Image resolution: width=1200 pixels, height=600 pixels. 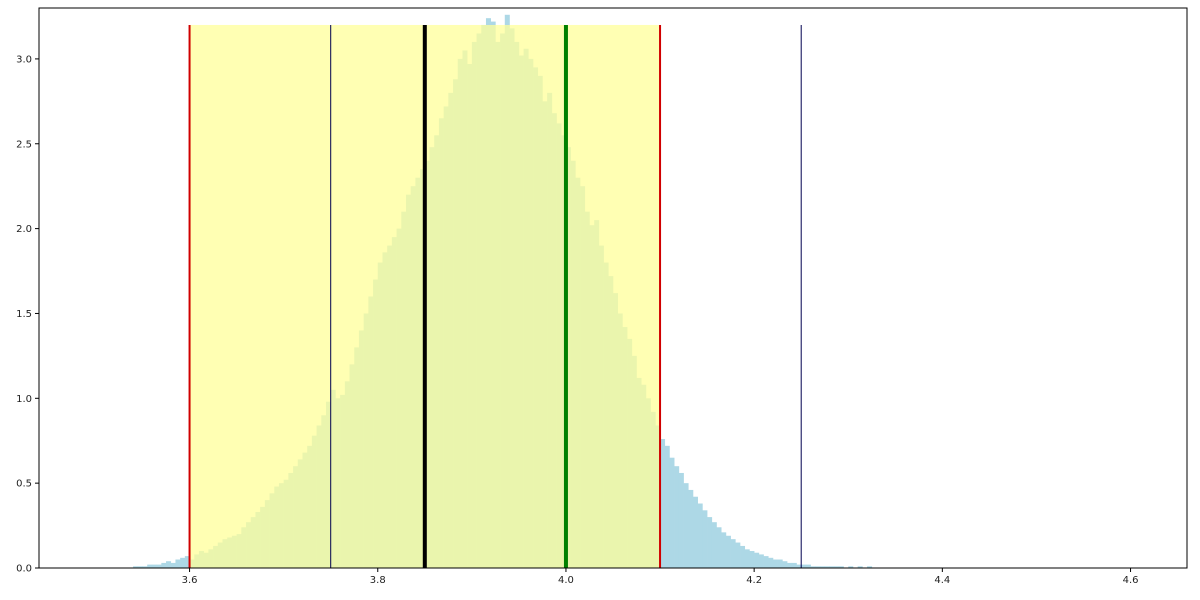 I want to click on x-tick-label: 4.0, so click(x=566, y=580).